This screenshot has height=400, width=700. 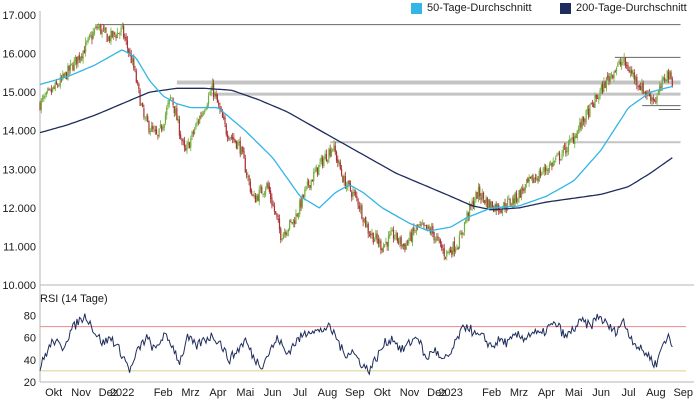 I want to click on x-tick-label: Nov, so click(x=81, y=393).